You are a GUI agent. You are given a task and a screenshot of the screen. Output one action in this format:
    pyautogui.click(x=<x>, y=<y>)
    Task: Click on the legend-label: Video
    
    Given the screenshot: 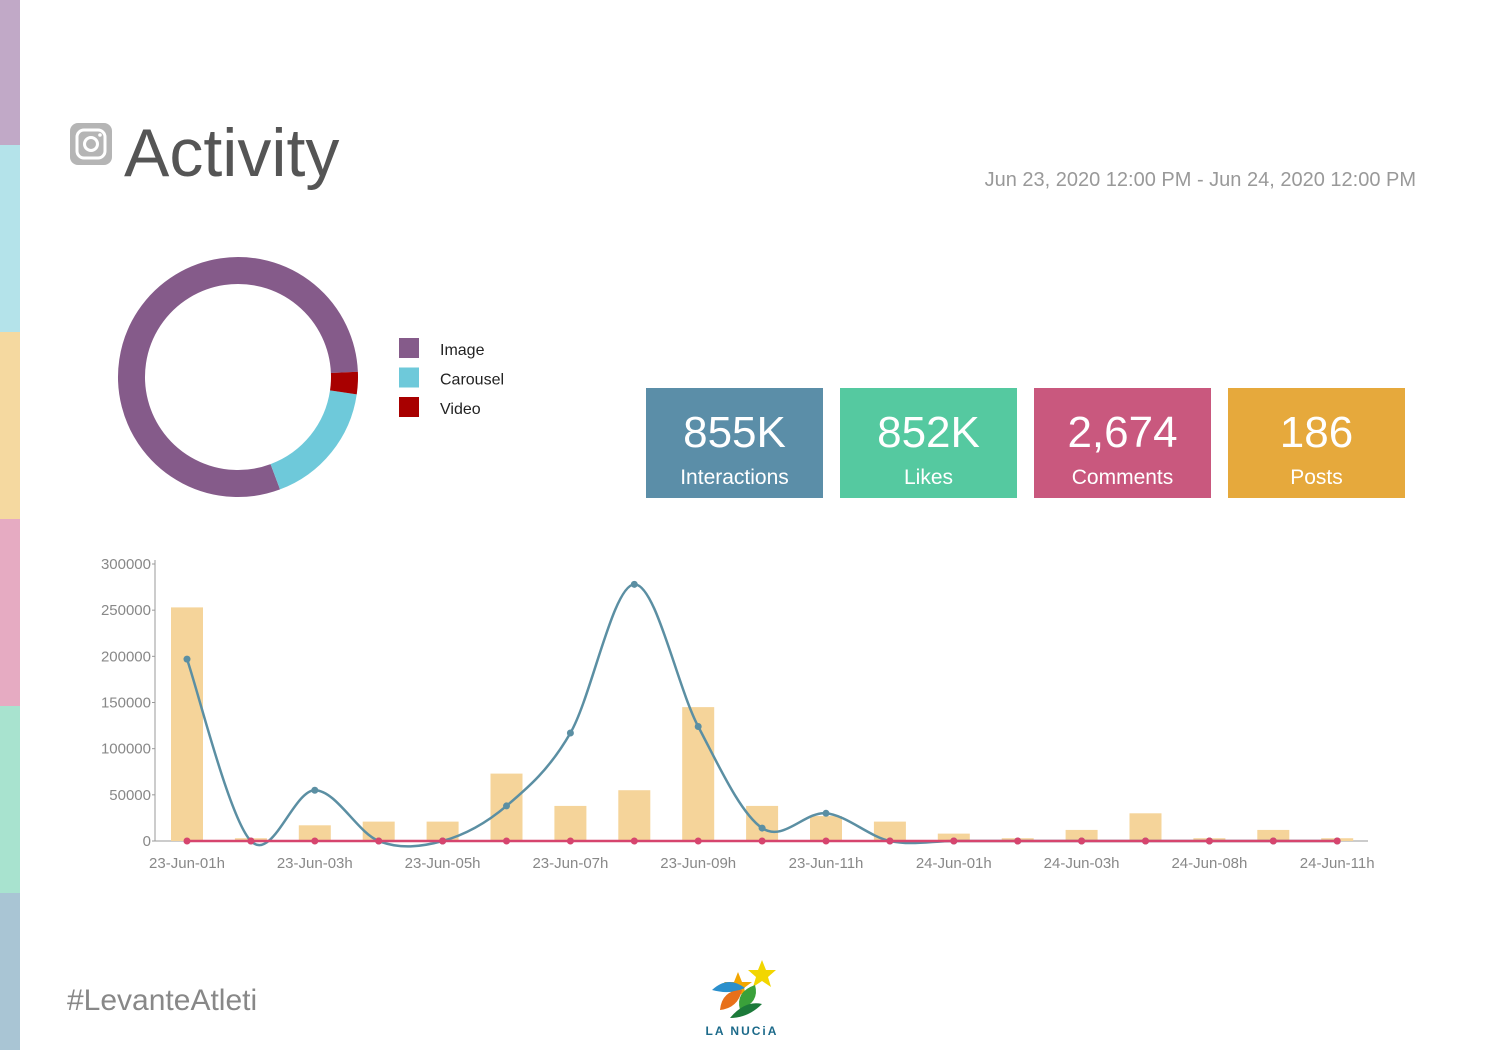 What is the action you would take?
    pyautogui.click(x=460, y=409)
    